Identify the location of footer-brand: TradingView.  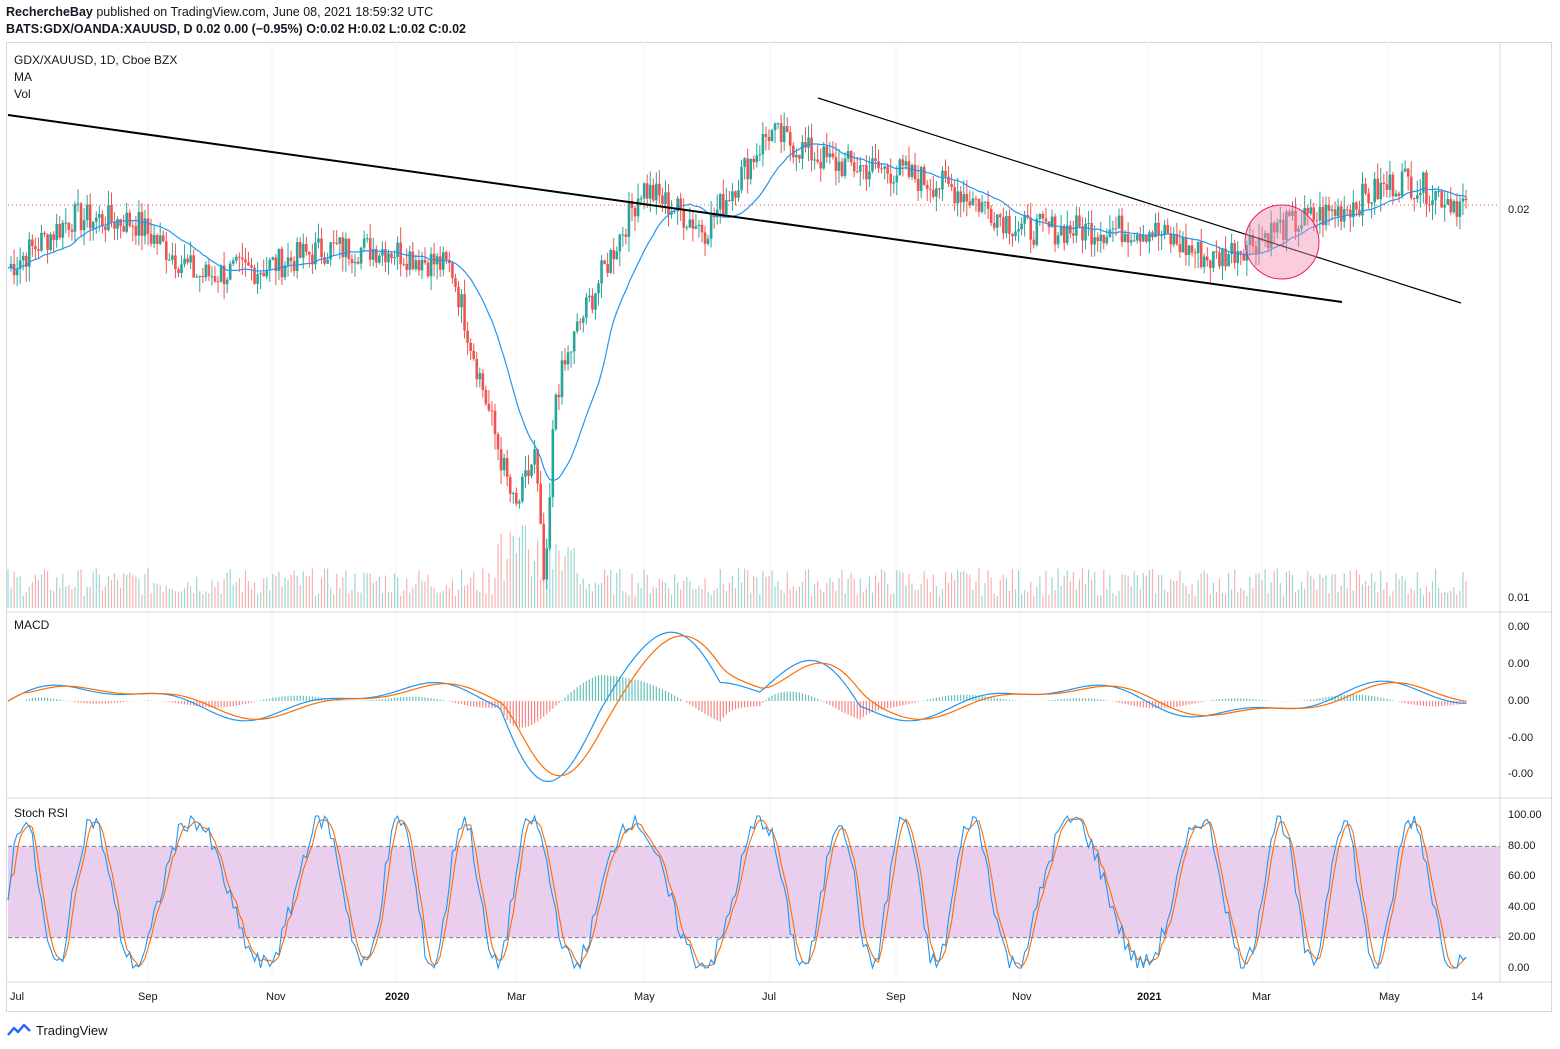
(57, 1030).